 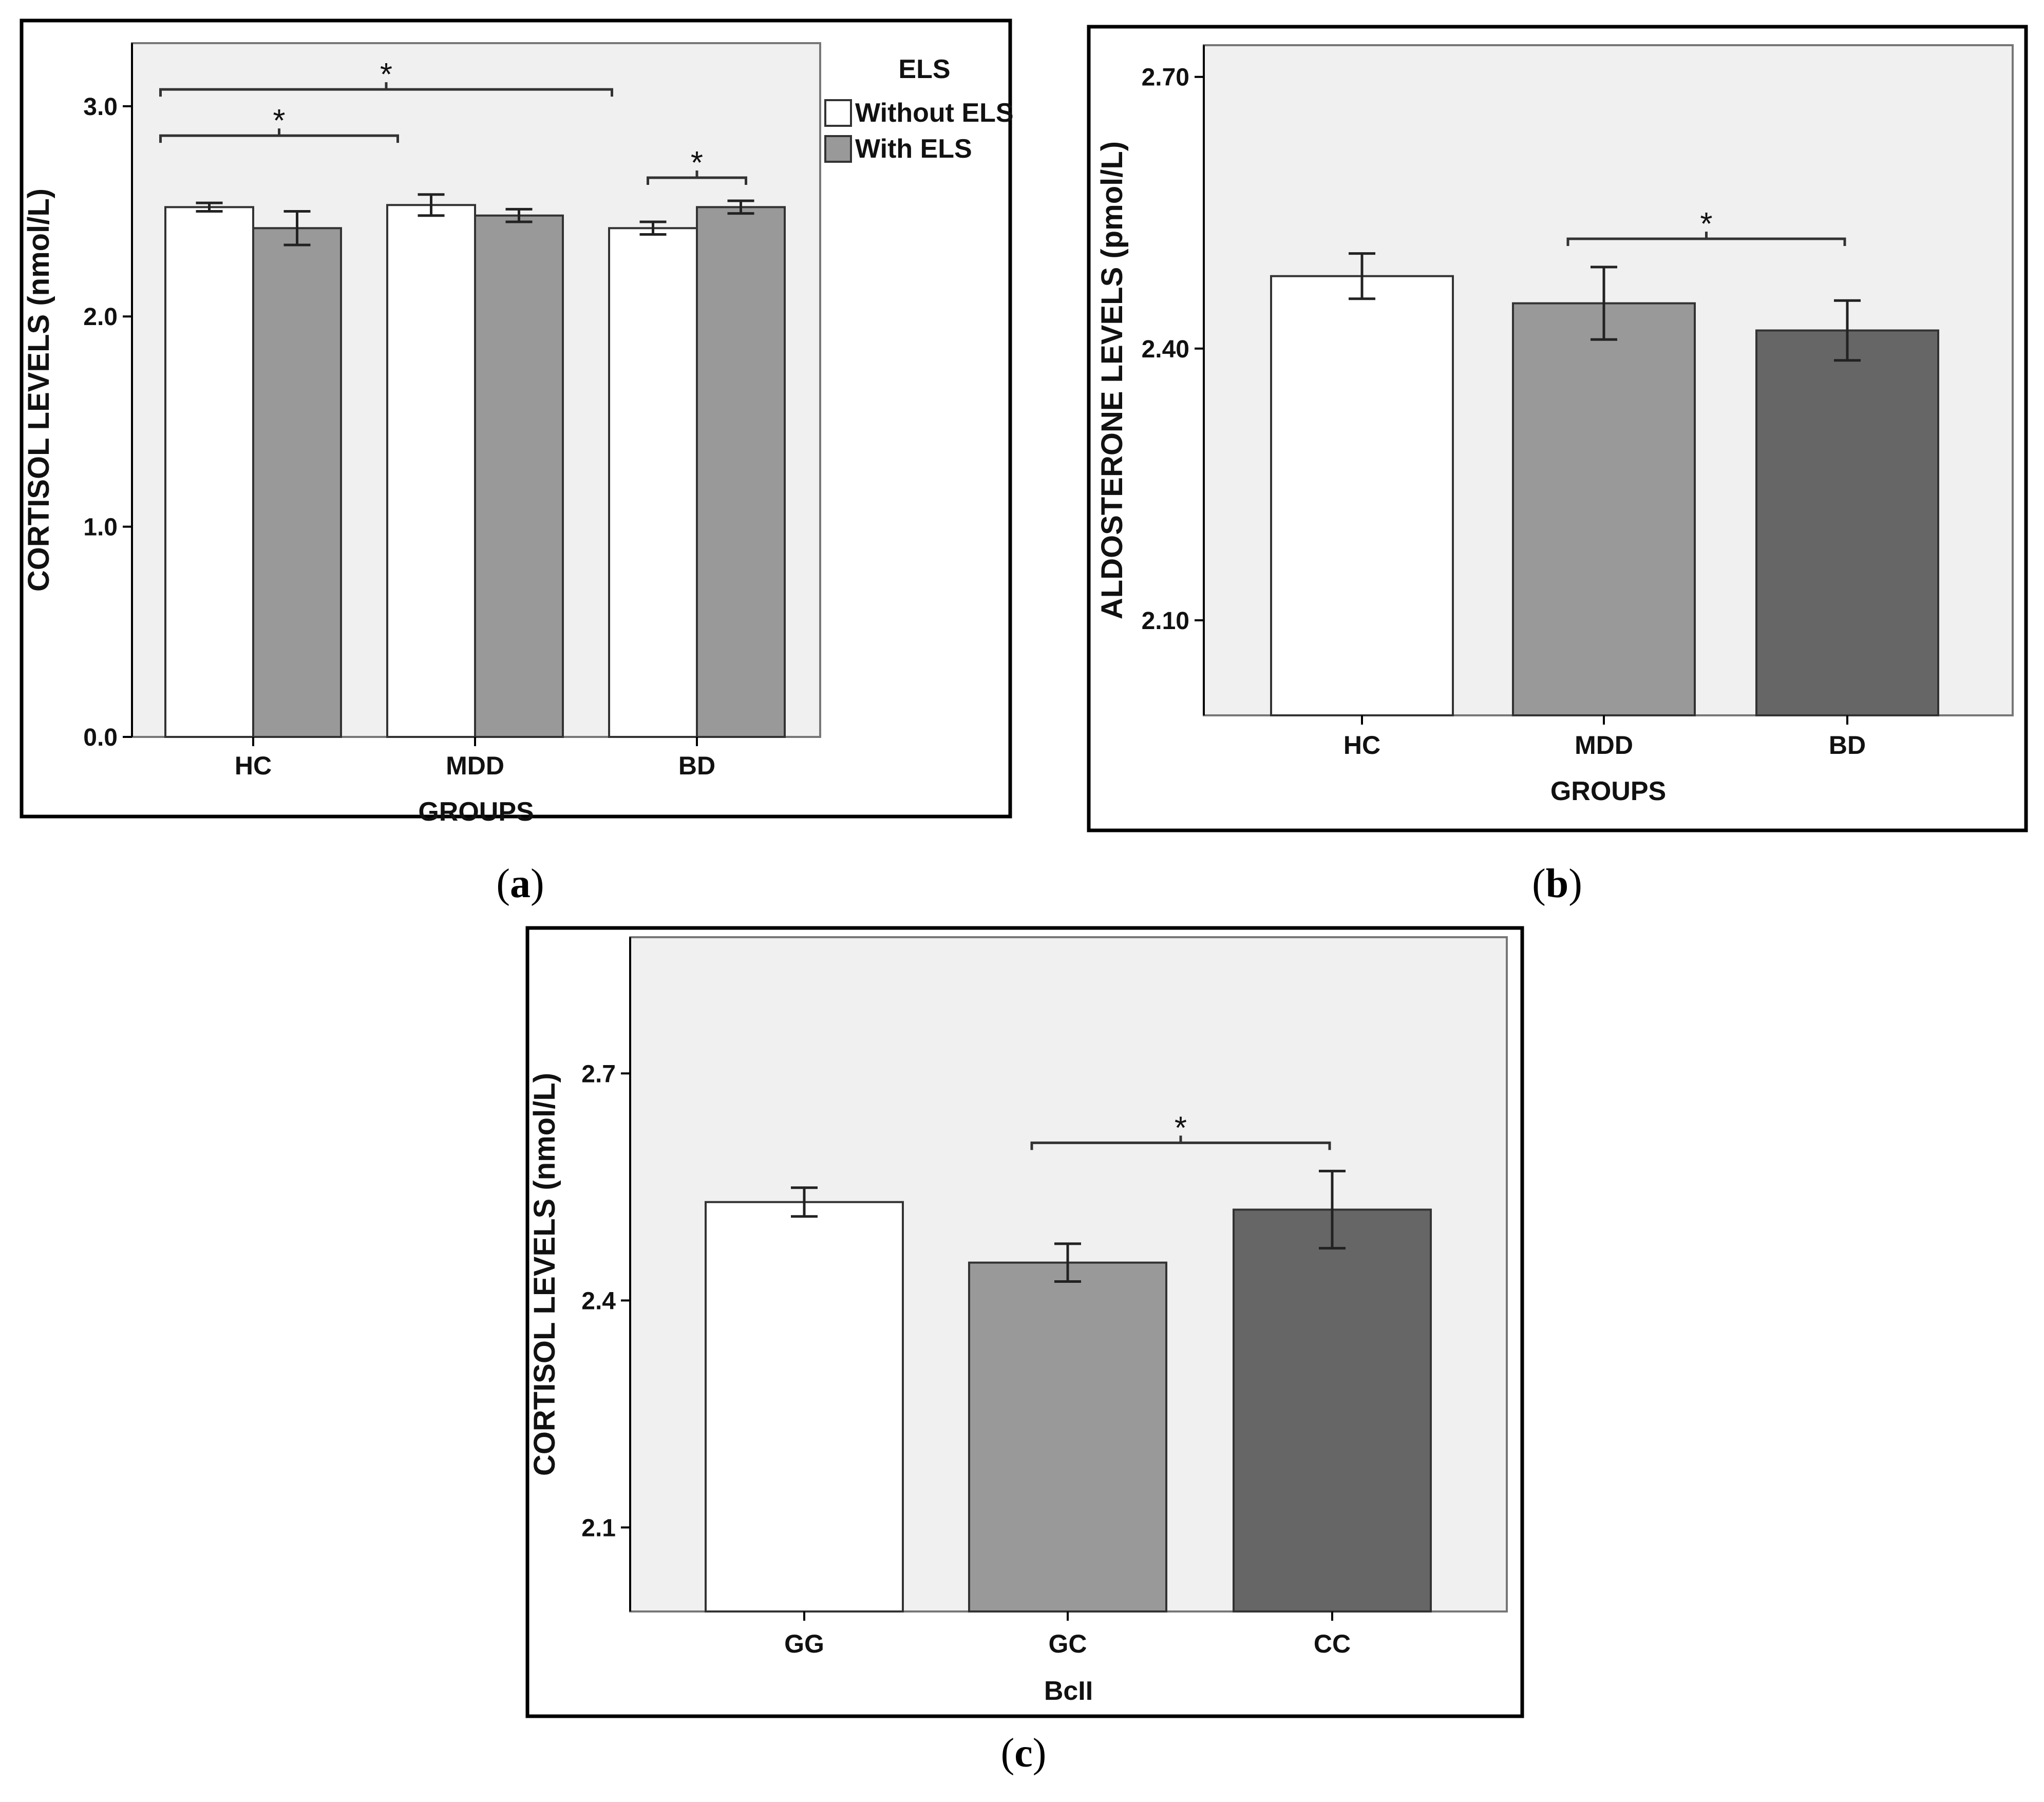 What do you see at coordinates (100, 107) in the screenshot?
I see `y-tick-label: 3.0` at bounding box center [100, 107].